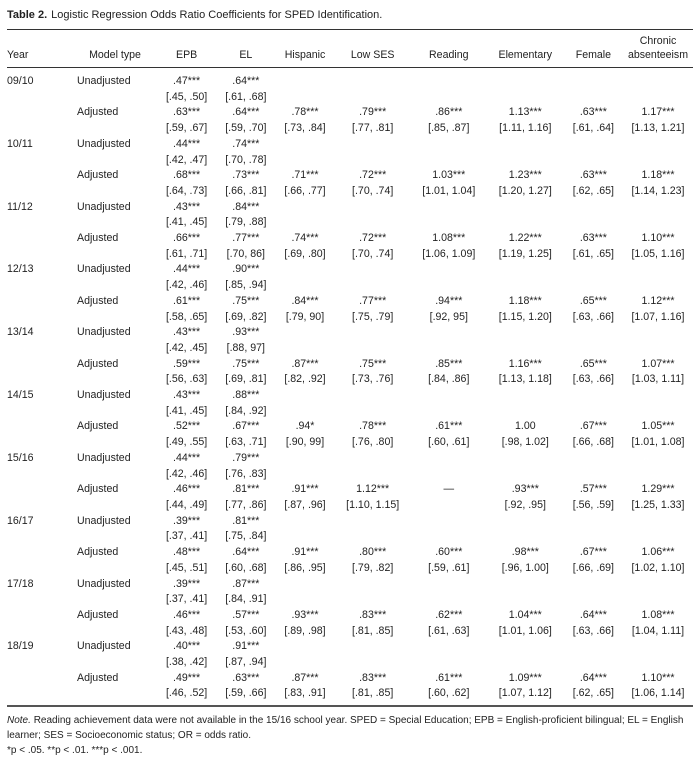 The image size is (700, 758). What do you see at coordinates (246, 504) in the screenshot?
I see `confidence-interval-cell: [.77, .86]` at bounding box center [246, 504].